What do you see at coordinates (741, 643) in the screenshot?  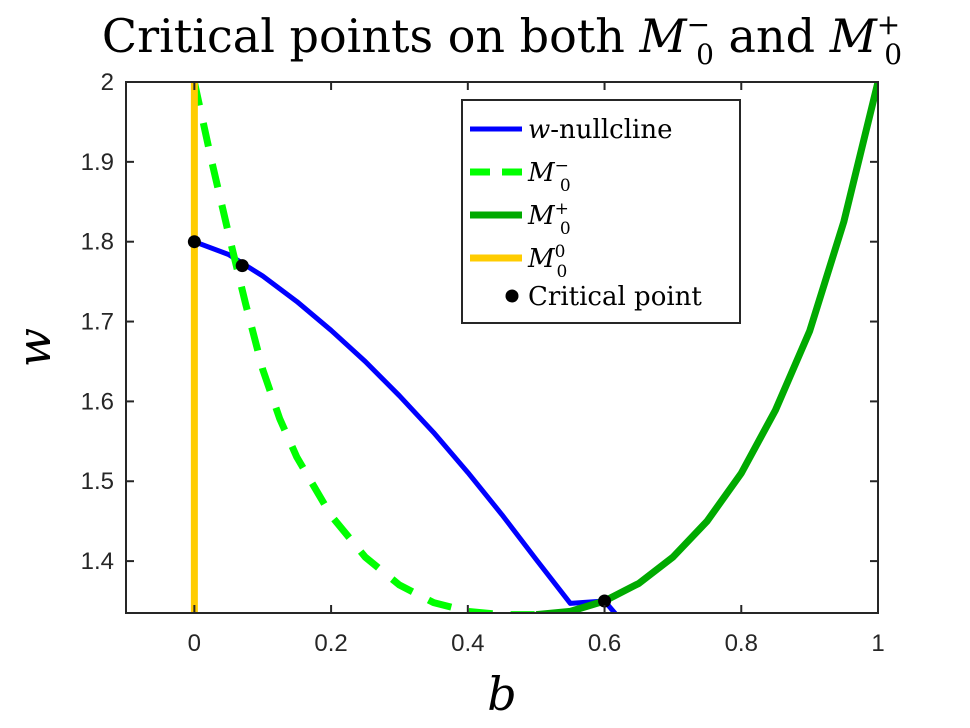 I see `x-tick-label: 0.8` at bounding box center [741, 643].